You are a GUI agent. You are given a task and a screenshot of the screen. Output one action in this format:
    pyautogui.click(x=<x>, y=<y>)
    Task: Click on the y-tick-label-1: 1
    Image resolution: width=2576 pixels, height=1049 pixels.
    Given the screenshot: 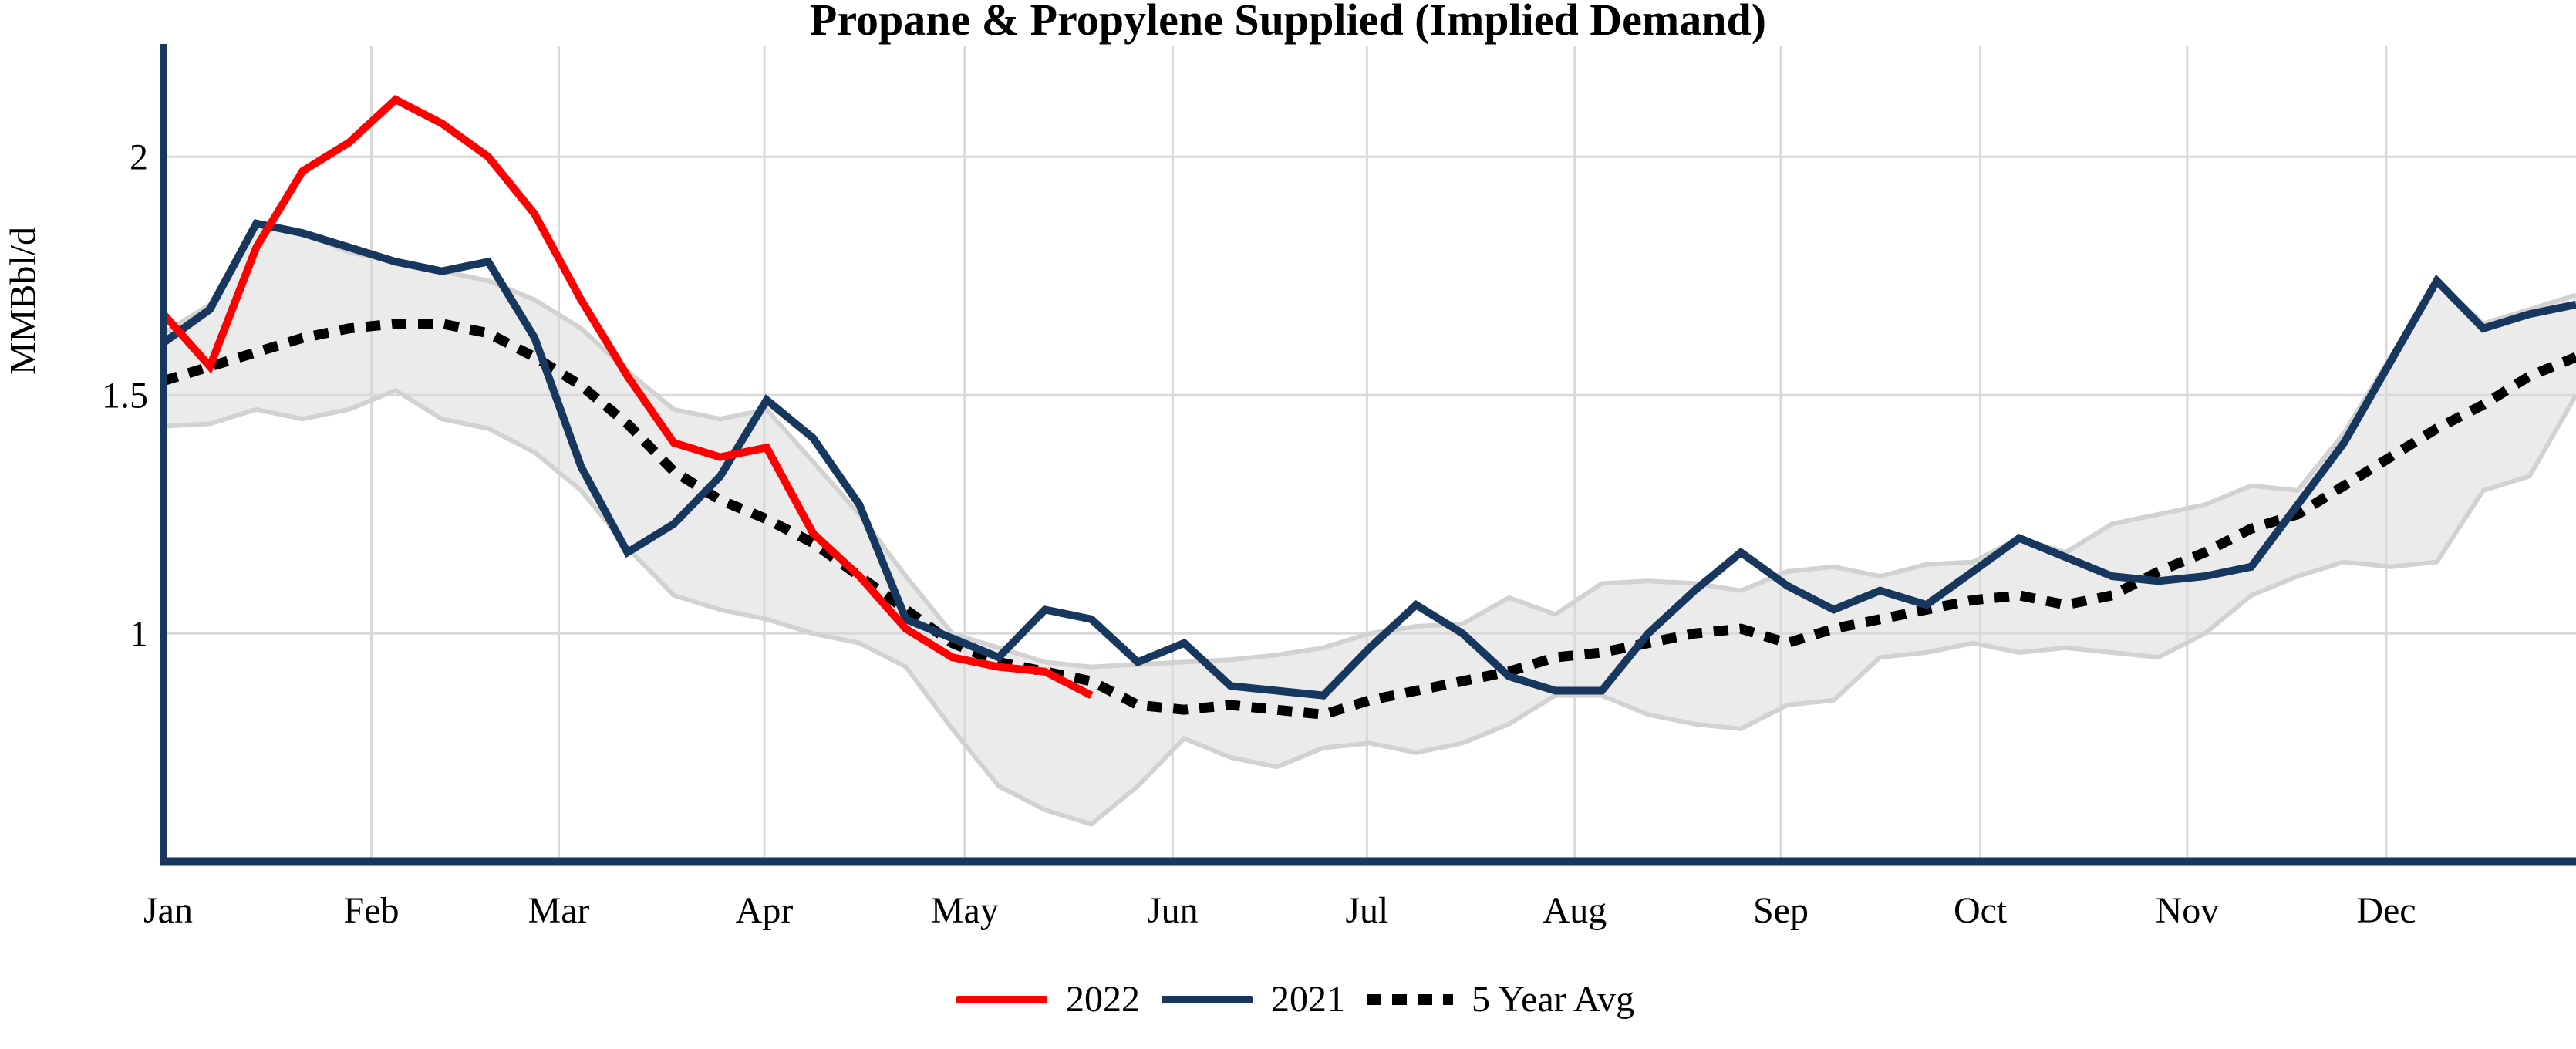 What is the action you would take?
    pyautogui.click(x=139, y=633)
    